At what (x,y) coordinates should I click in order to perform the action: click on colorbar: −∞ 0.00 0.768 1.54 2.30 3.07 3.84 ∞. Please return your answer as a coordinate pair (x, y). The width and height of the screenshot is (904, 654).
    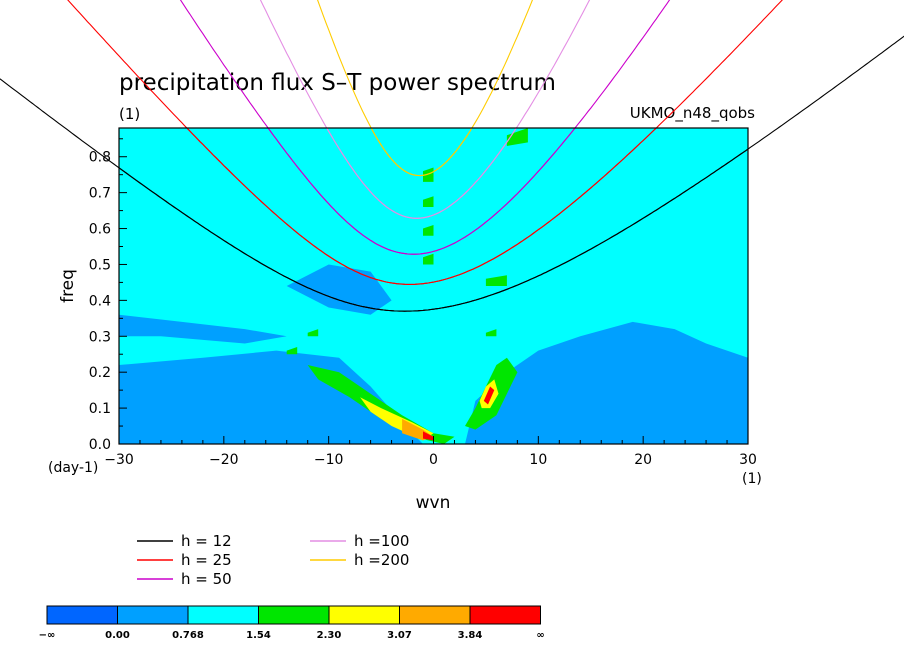
    Looking at the image, I should click on (292, 623).